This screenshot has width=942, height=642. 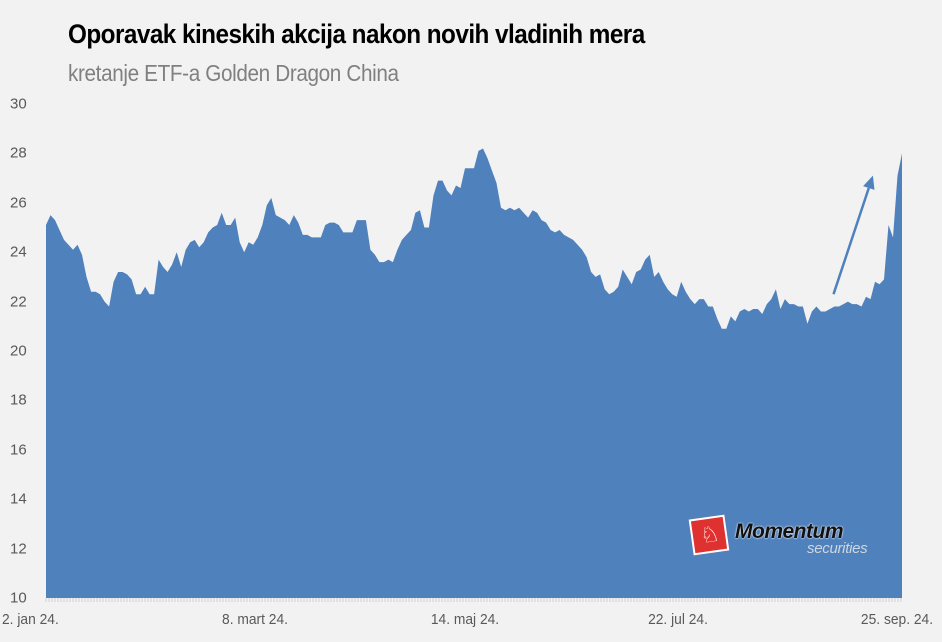 I want to click on x-tick-label: 22. jul 24., so click(x=678, y=619).